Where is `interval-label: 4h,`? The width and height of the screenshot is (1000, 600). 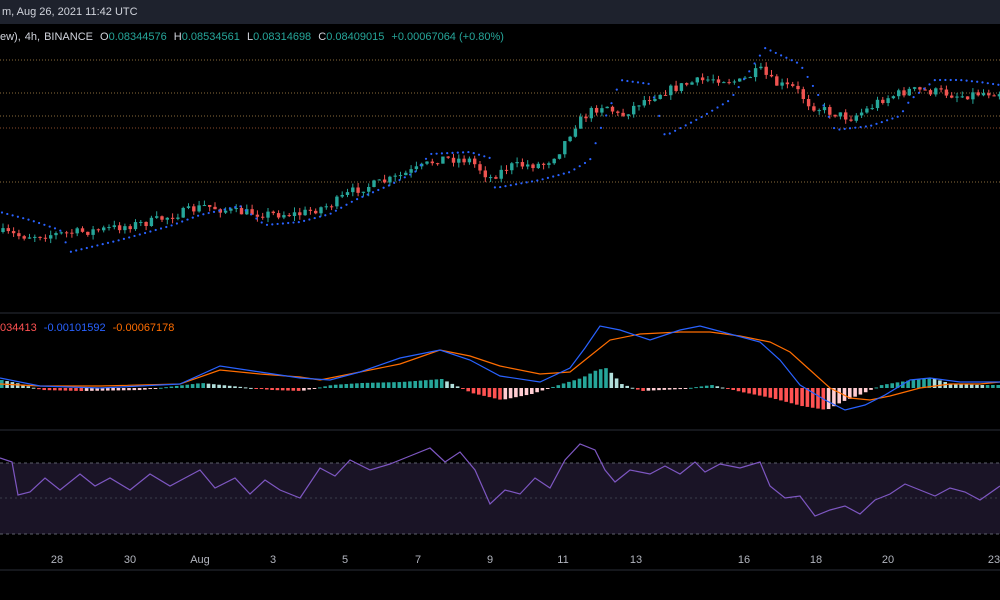
interval-label: 4h, is located at coordinates (32, 37).